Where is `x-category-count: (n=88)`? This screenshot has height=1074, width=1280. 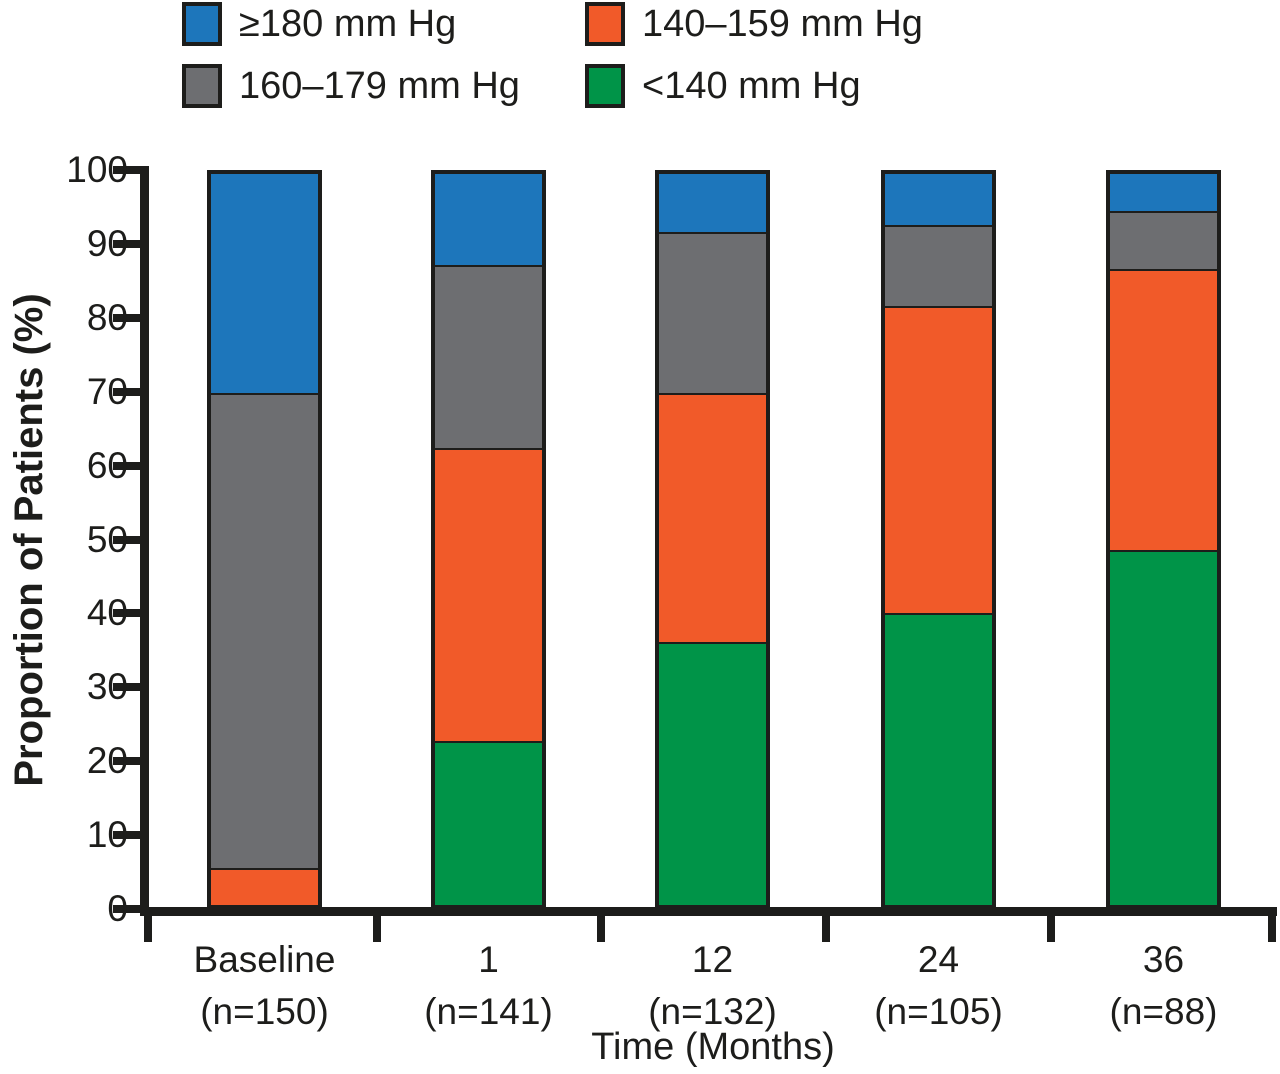
x-category-count: (n=88) is located at coordinates (1163, 1011).